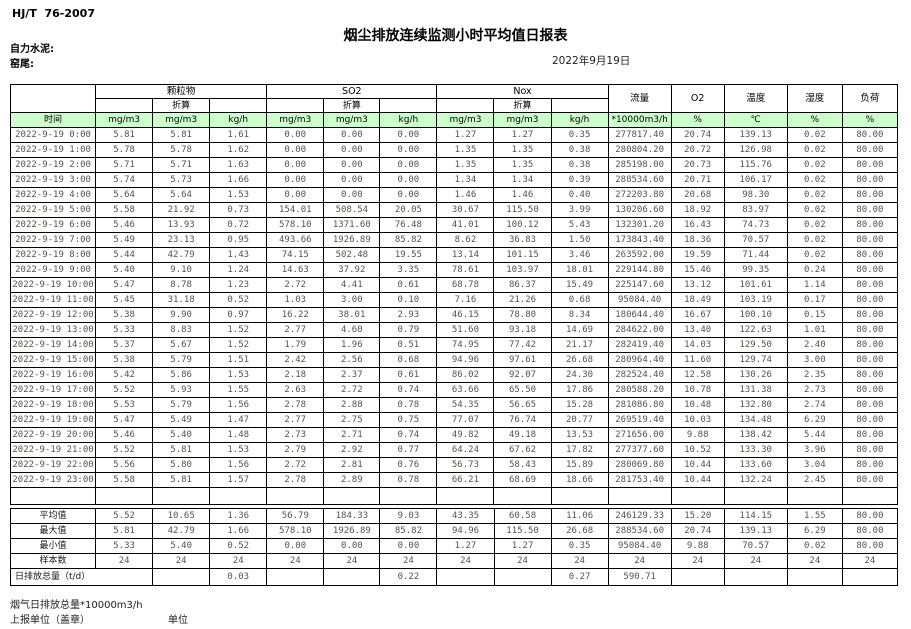  Describe the element at coordinates (755, 420) in the screenshot. I see `value-cell: 134.48` at that location.